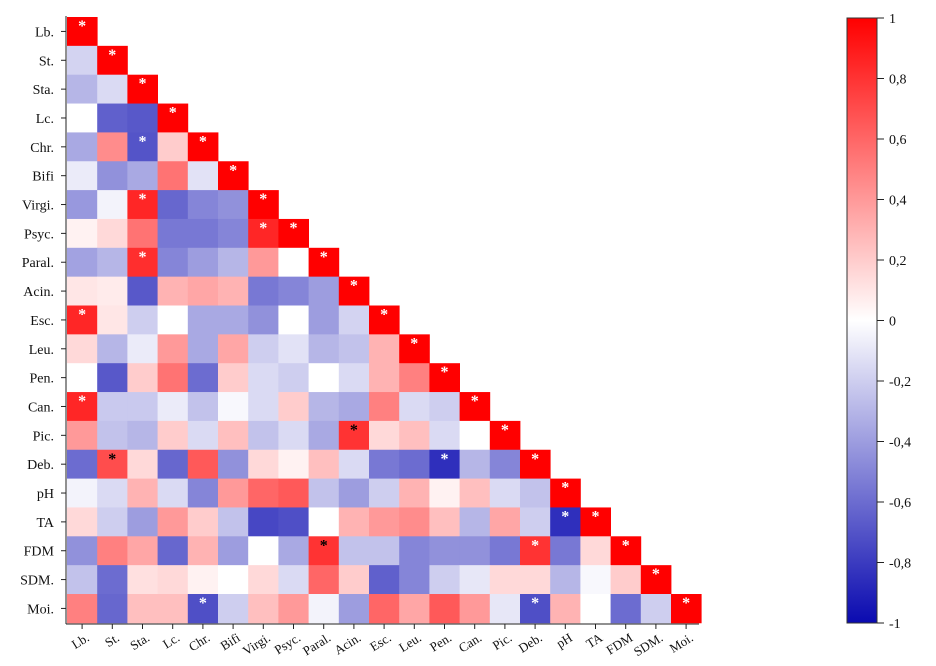 The height and width of the screenshot is (666, 936). I want to click on column-label: Sta., so click(139, 641).